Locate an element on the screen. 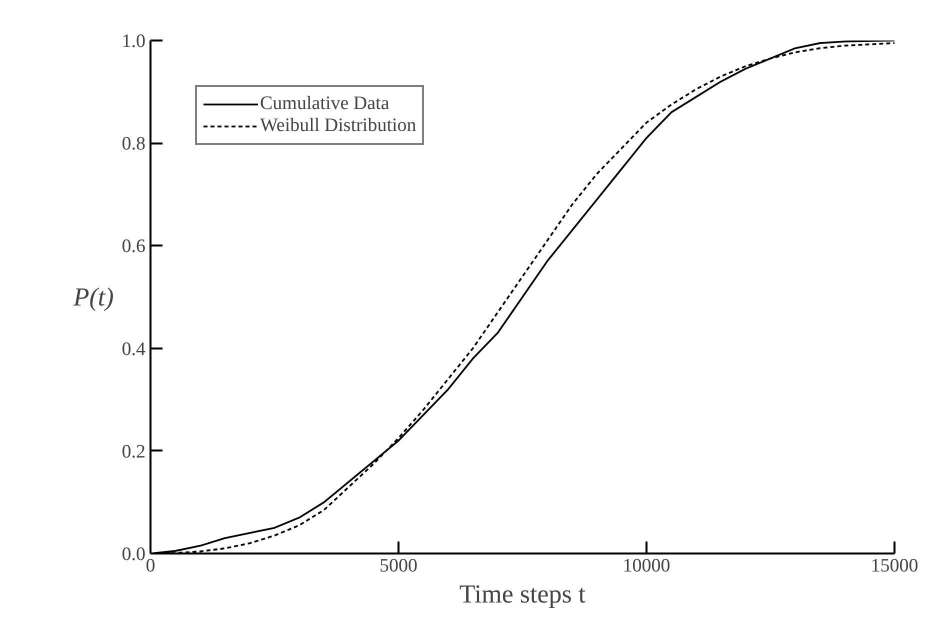  y-tick-label: 0.0 is located at coordinates (134, 554).